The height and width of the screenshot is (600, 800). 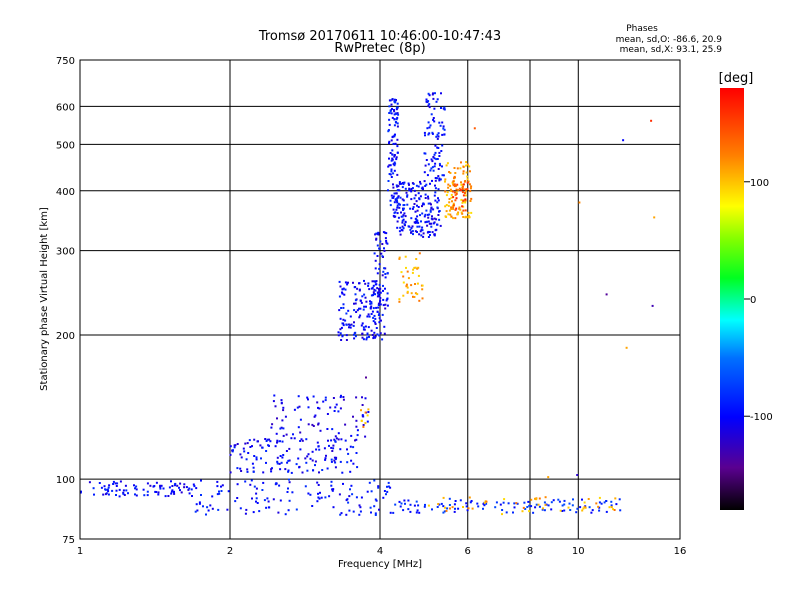 What do you see at coordinates (468, 551) in the screenshot?
I see `x-tick-label: 6` at bounding box center [468, 551].